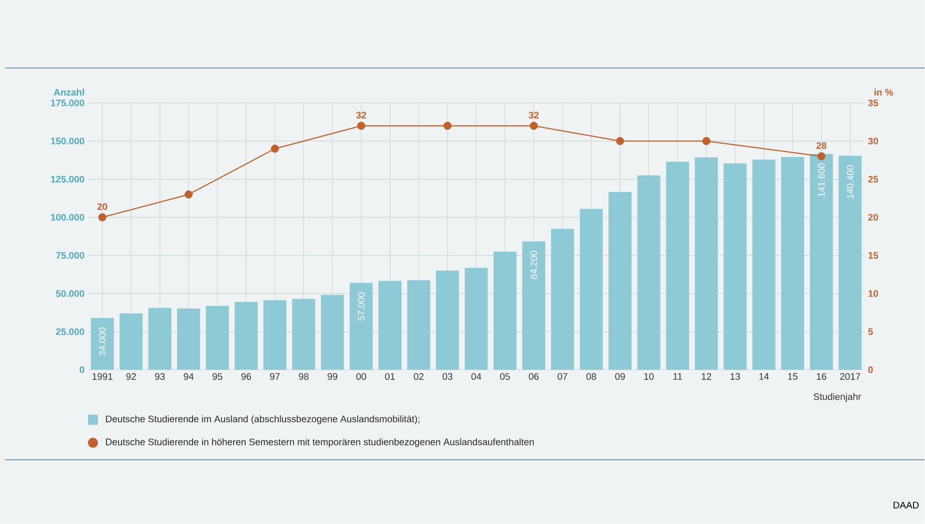  What do you see at coordinates (821, 180) in the screenshot?
I see `data-label: 141.600` at bounding box center [821, 180].